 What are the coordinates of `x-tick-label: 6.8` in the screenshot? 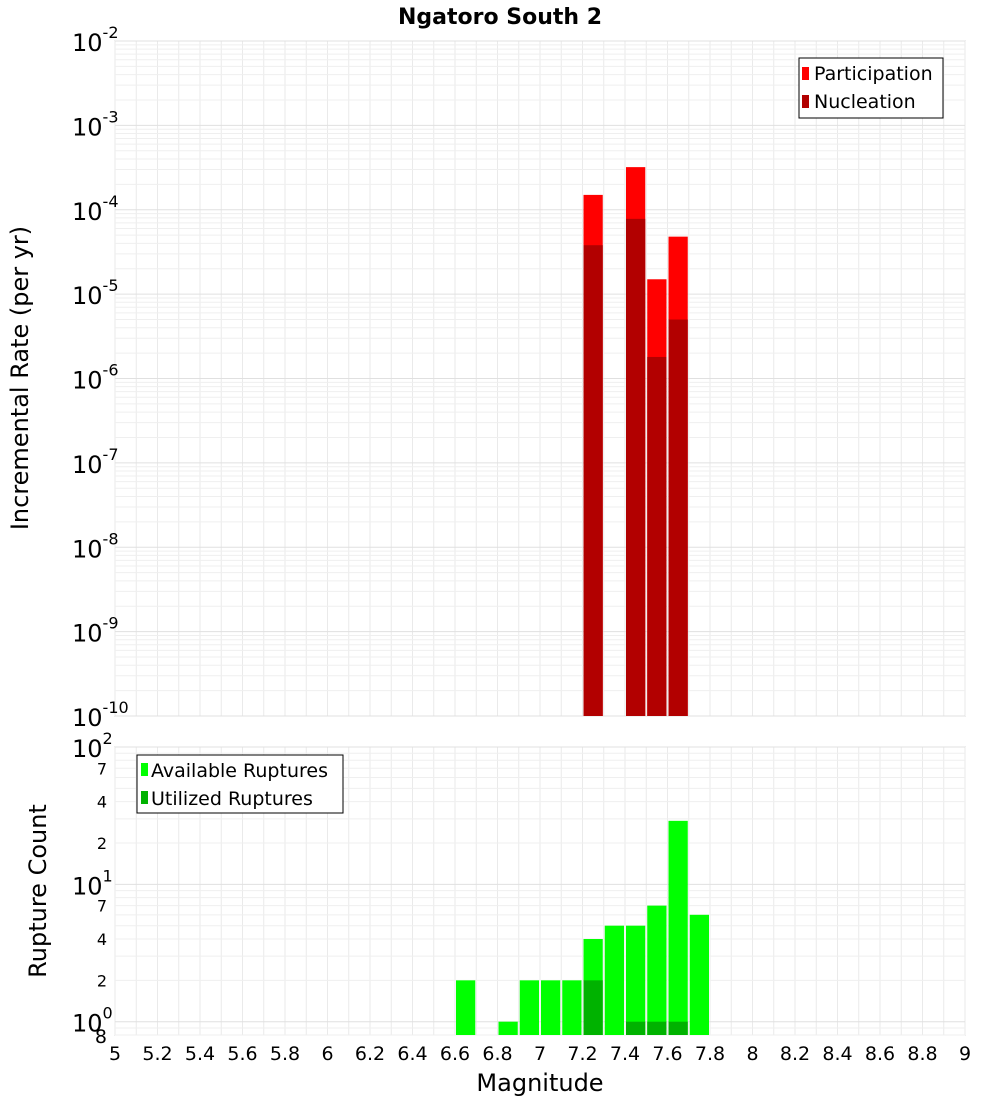 It's located at (497, 1054).